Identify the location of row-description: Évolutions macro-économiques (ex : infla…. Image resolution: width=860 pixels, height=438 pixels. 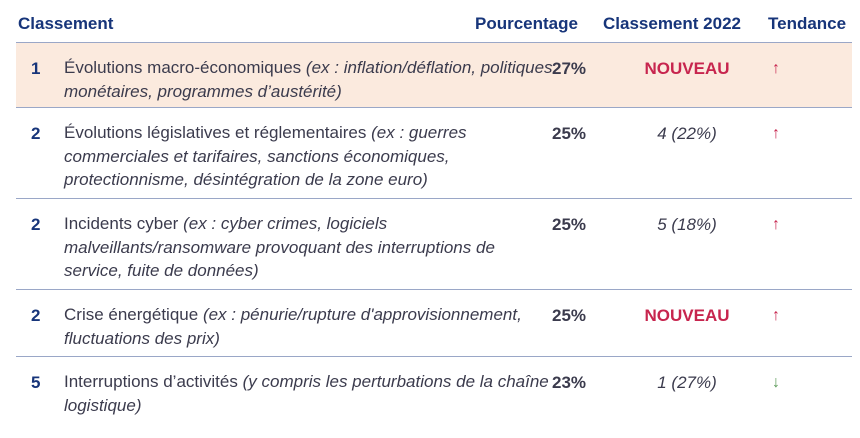
(309, 79).